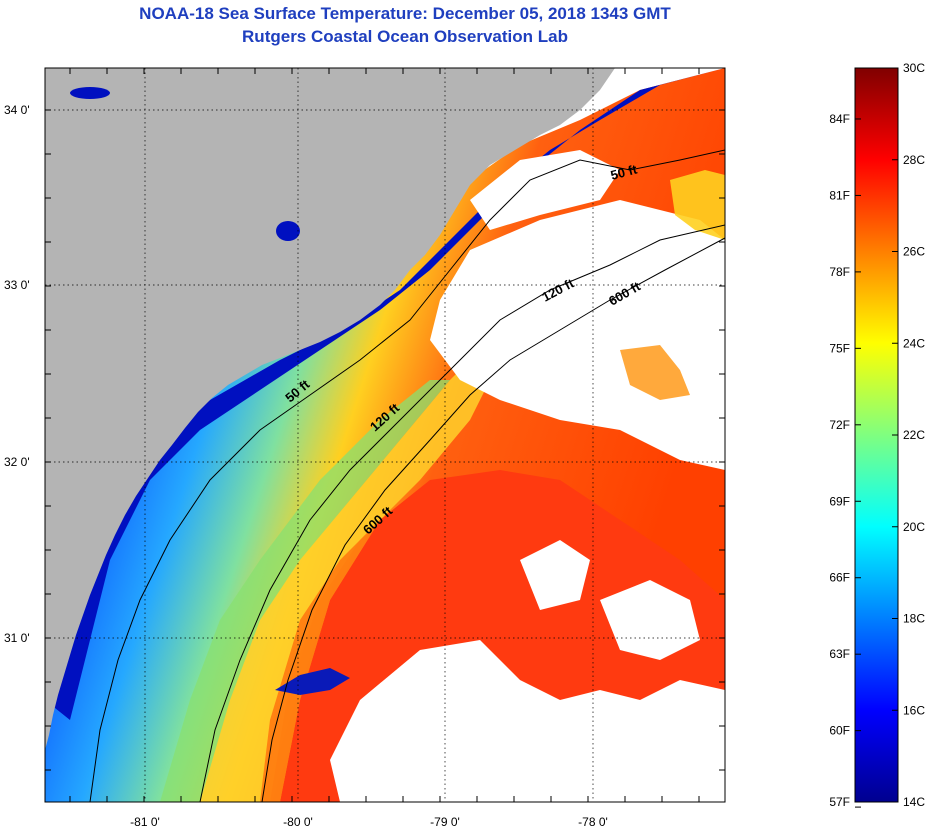 The width and height of the screenshot is (936, 832). Describe the element at coordinates (445, 822) in the screenshot. I see `lon-label-79: -79 0'` at that location.